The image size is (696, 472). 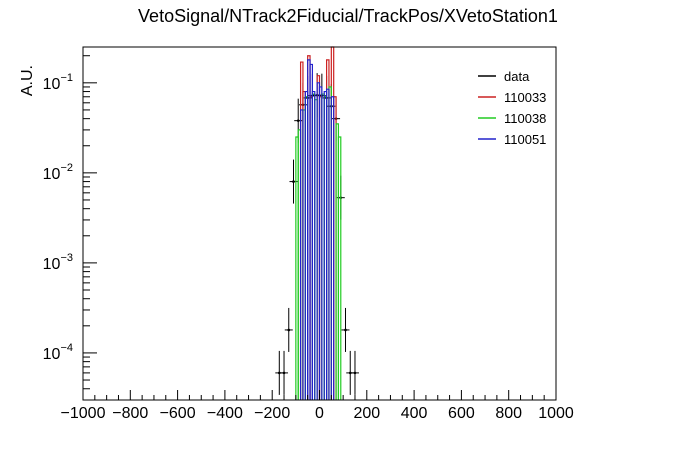 What do you see at coordinates (366, 413) in the screenshot?
I see `x-tick-label: 200` at bounding box center [366, 413].